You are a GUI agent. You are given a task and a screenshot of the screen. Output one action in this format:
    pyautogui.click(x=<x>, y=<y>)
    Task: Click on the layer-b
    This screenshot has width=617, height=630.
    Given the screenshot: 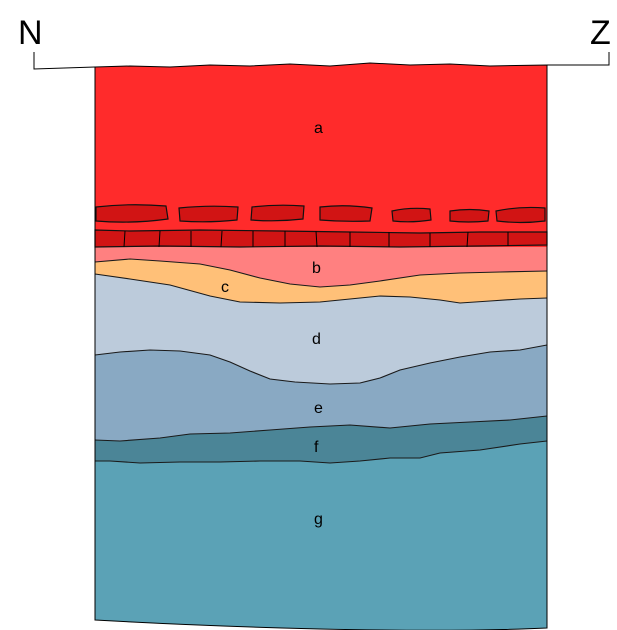 What is the action you would take?
    pyautogui.click(x=321, y=265)
    